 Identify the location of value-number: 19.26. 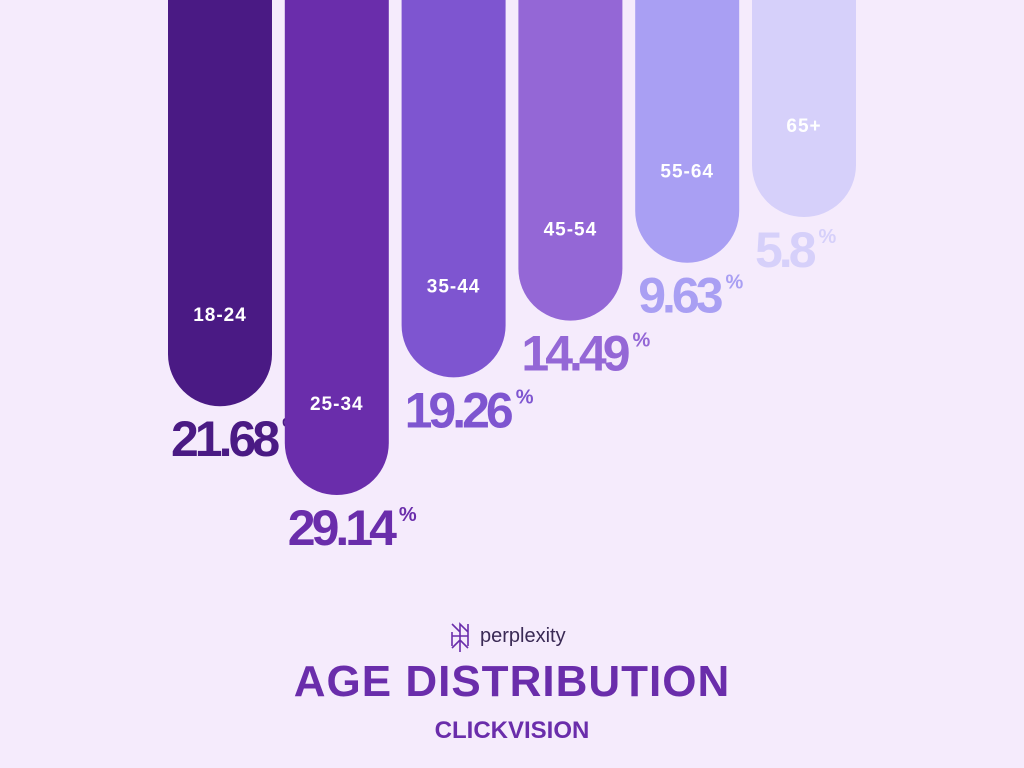
(458, 410).